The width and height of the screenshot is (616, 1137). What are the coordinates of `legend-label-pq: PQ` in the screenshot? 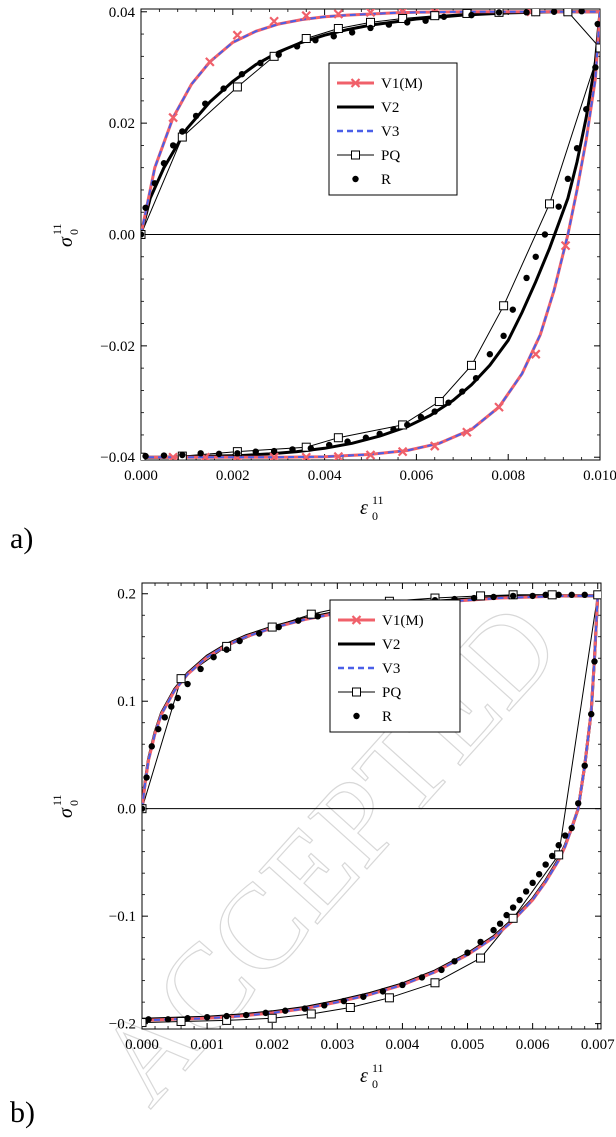 It's located at (391, 693).